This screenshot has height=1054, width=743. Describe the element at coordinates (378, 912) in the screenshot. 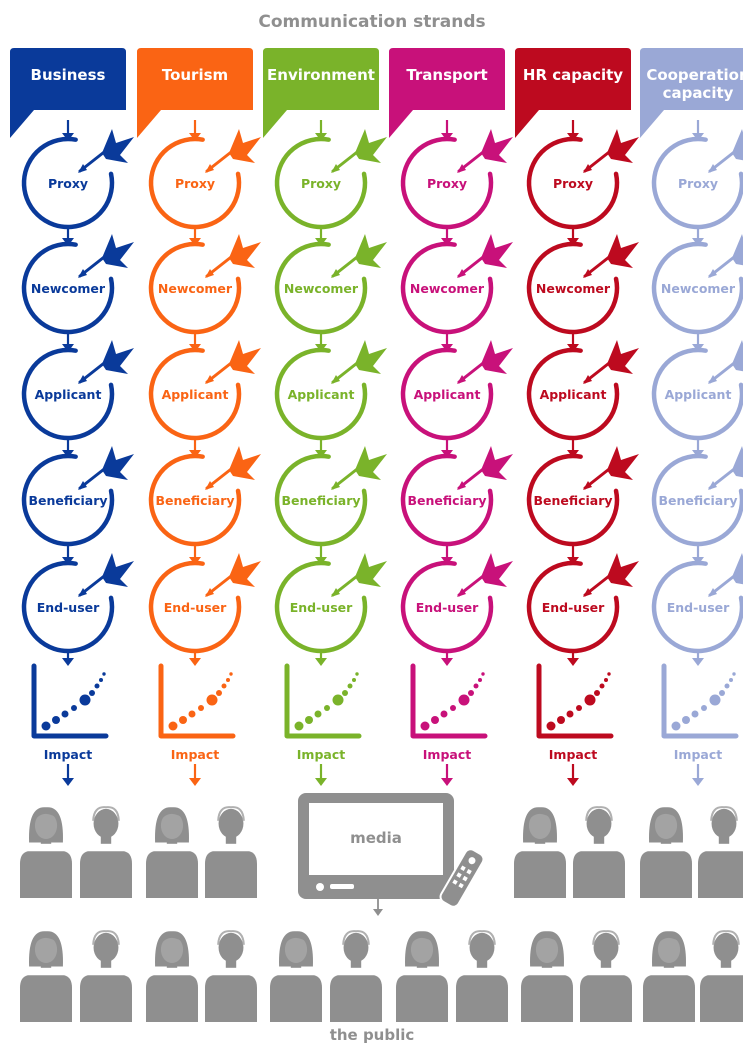

I see `media-arrow-head` at that location.